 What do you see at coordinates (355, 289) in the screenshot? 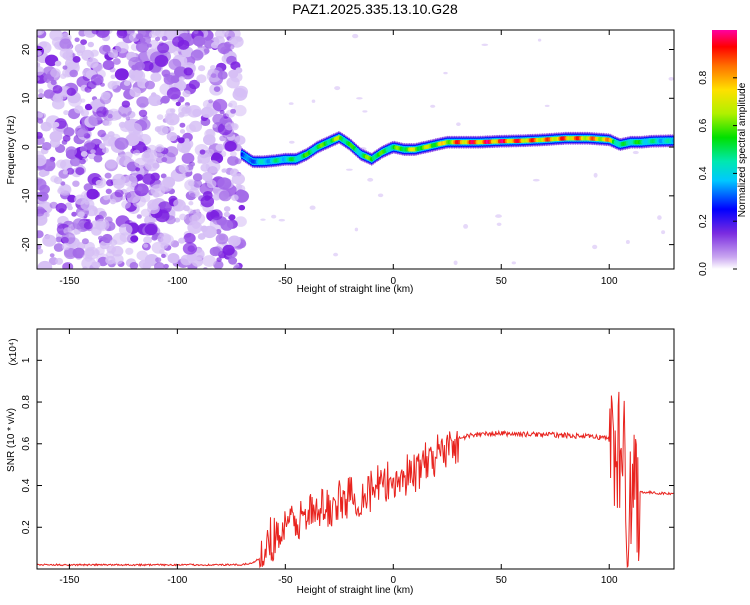
I see `spectrogram-x-label: Height of straight line (km)` at bounding box center [355, 289].